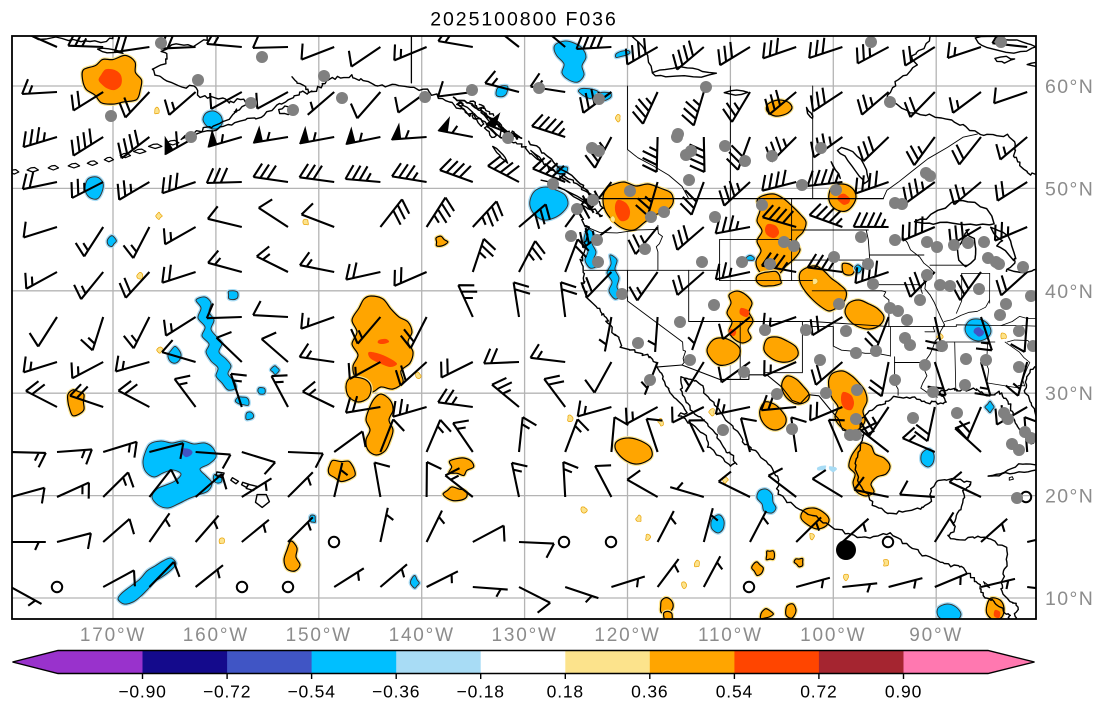 This screenshot has height=717, width=1105. Describe the element at coordinates (565, 692) in the screenshot. I see `svg-text: 0.18` at that location.